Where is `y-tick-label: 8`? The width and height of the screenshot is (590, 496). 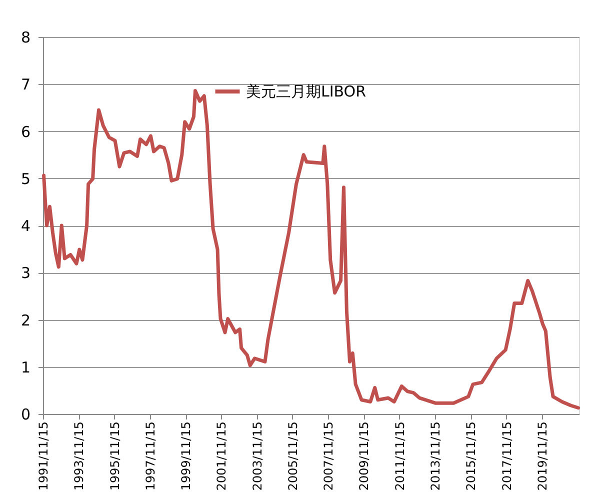 y-tick-label: 8 is located at coordinates (25, 37).